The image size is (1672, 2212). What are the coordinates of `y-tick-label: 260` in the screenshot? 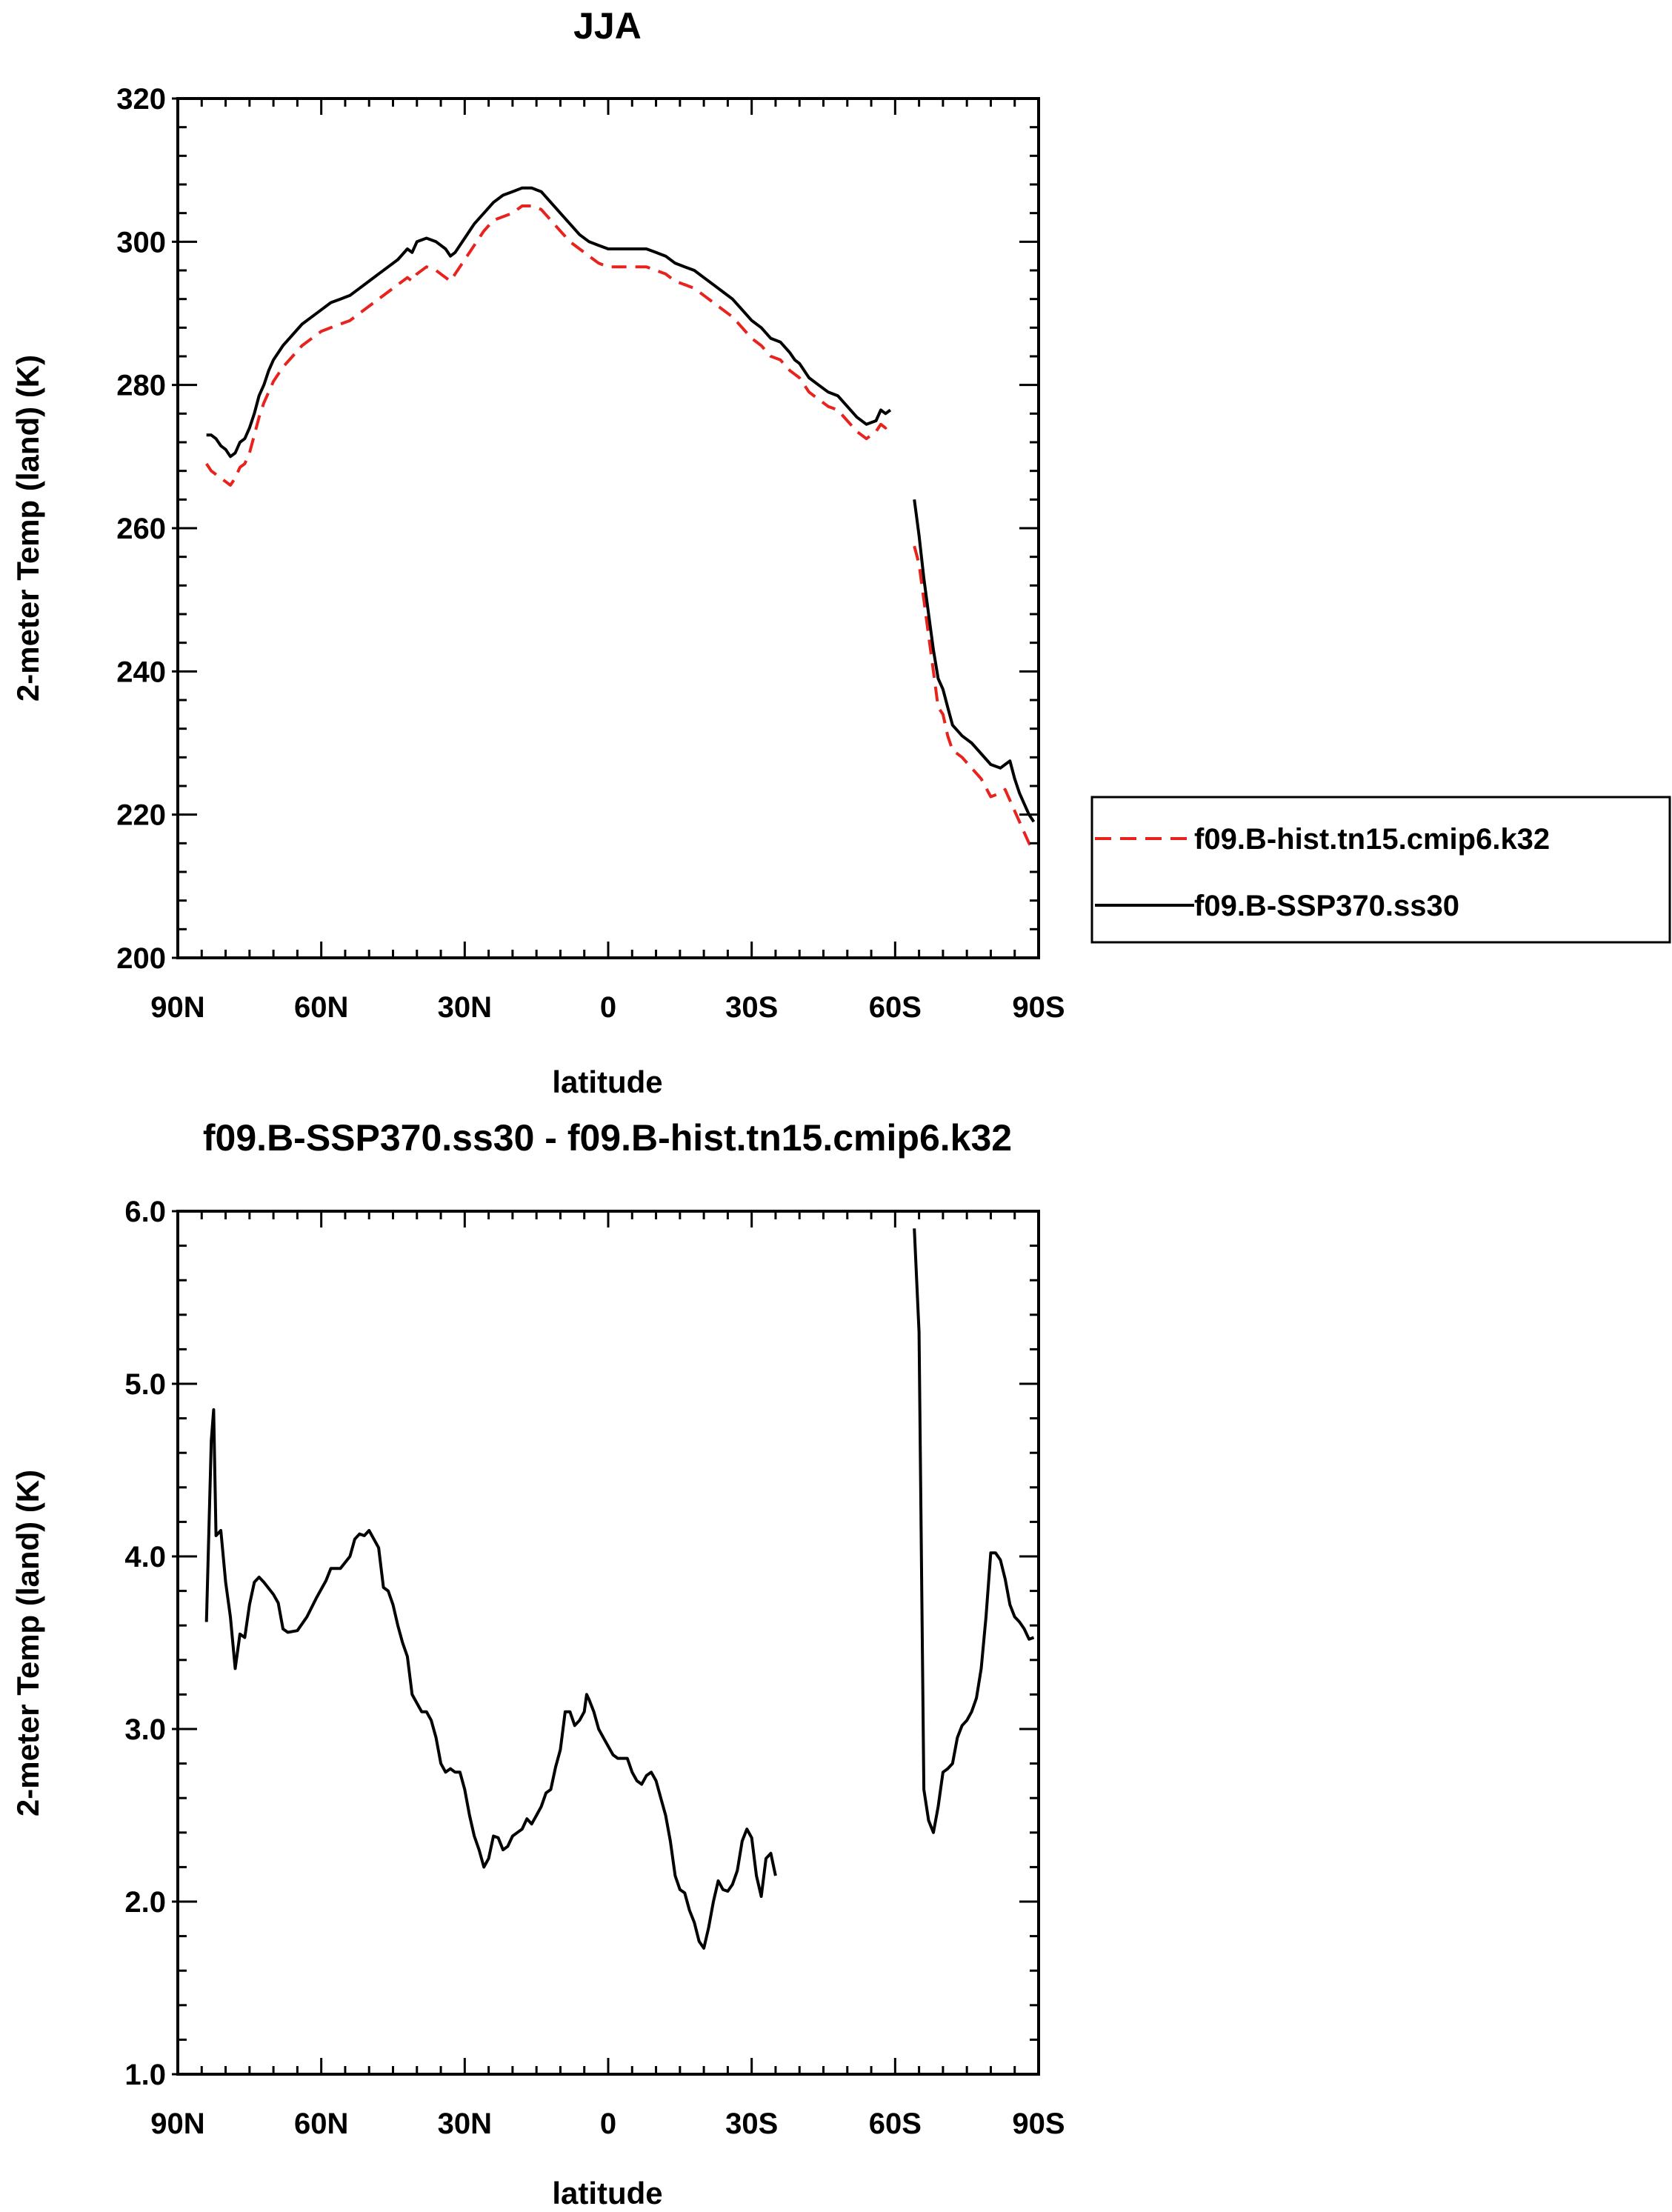 It's located at (141, 529).